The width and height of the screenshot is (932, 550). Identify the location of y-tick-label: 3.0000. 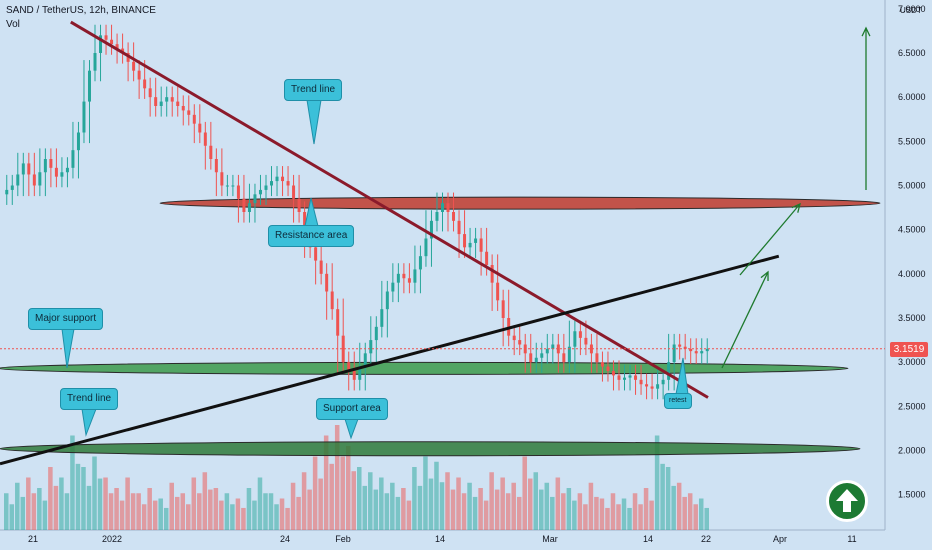
(912, 362).